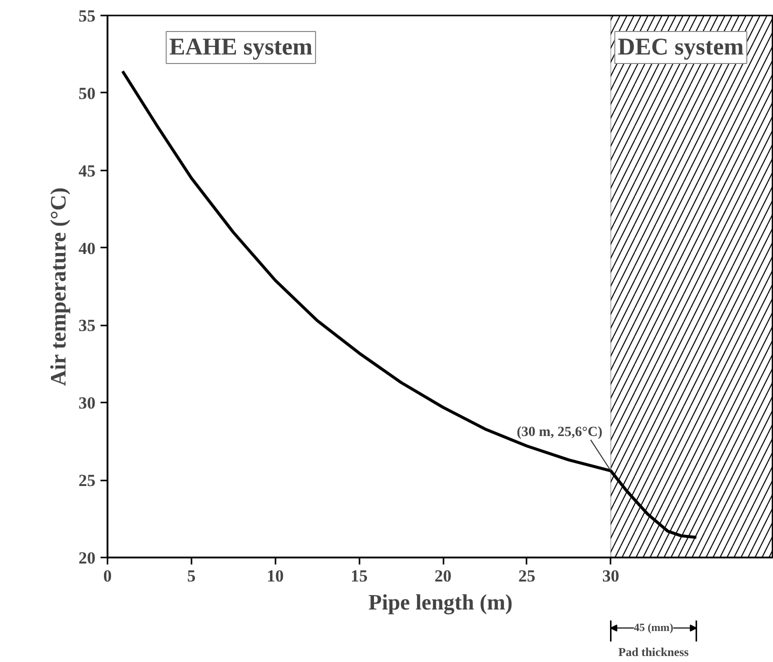  I want to click on y-tick-label: 40, so click(87, 248).